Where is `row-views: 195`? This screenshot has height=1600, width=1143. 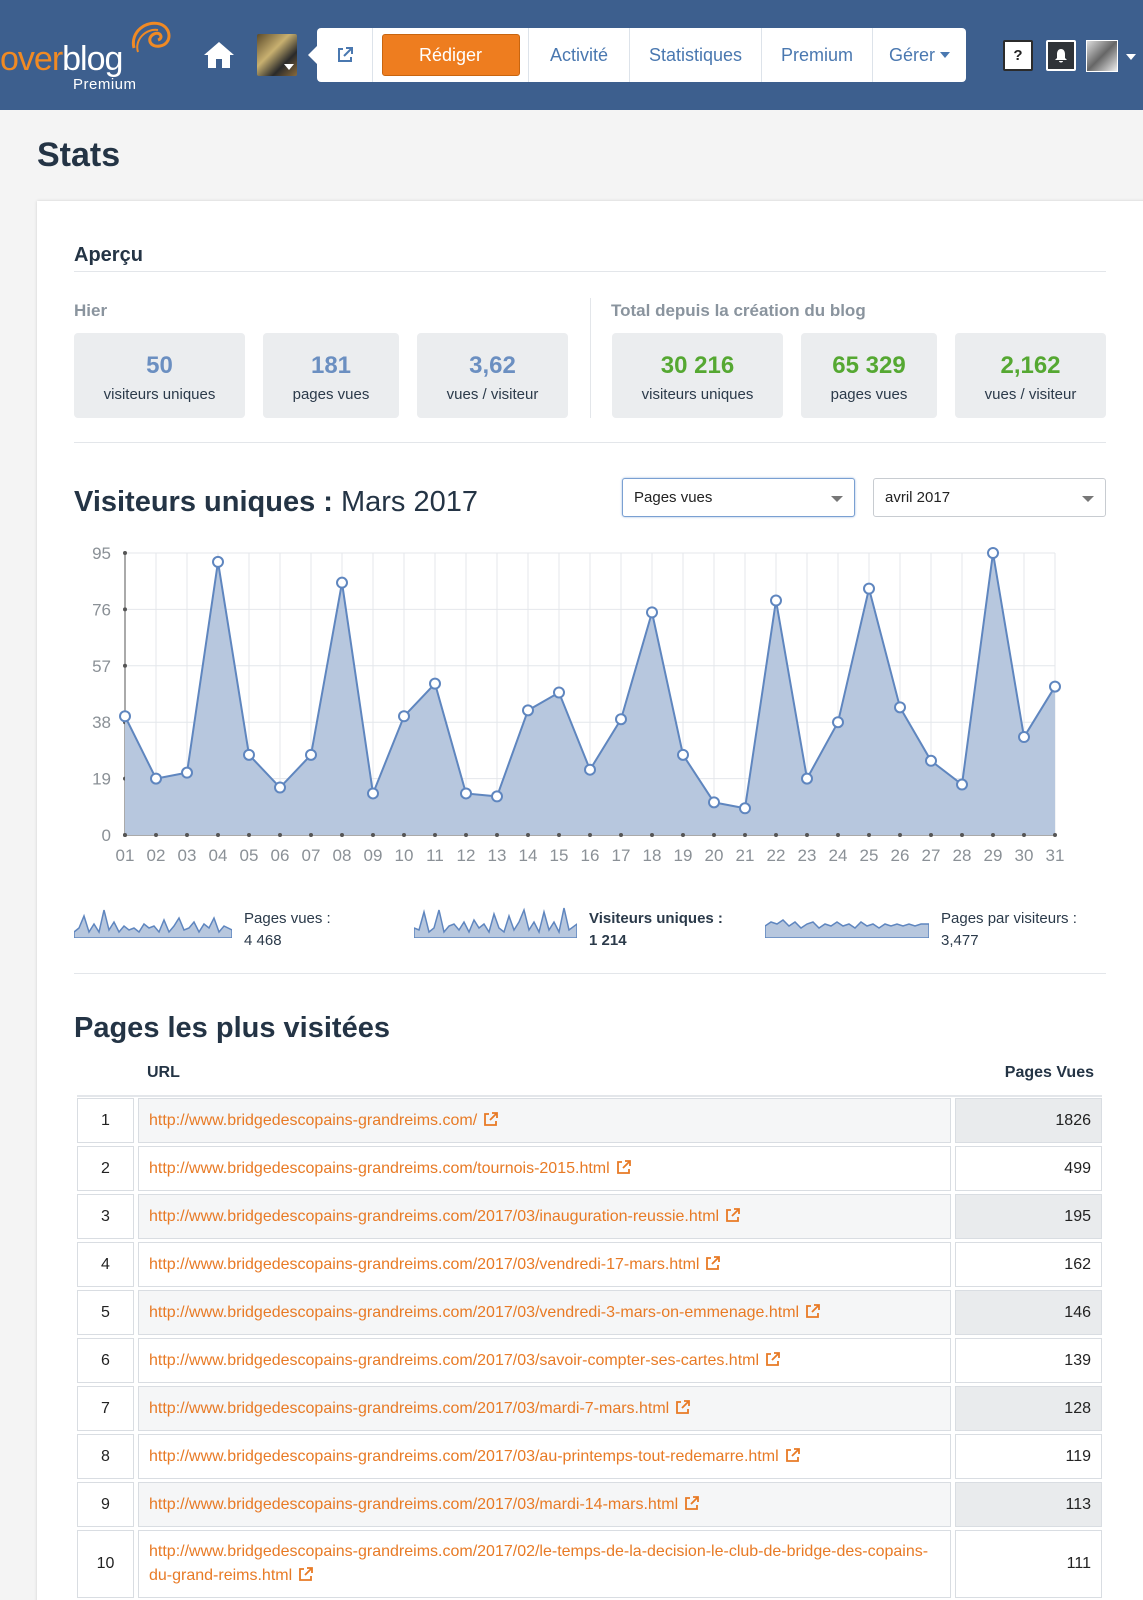
row-views: 195 is located at coordinates (1028, 1216).